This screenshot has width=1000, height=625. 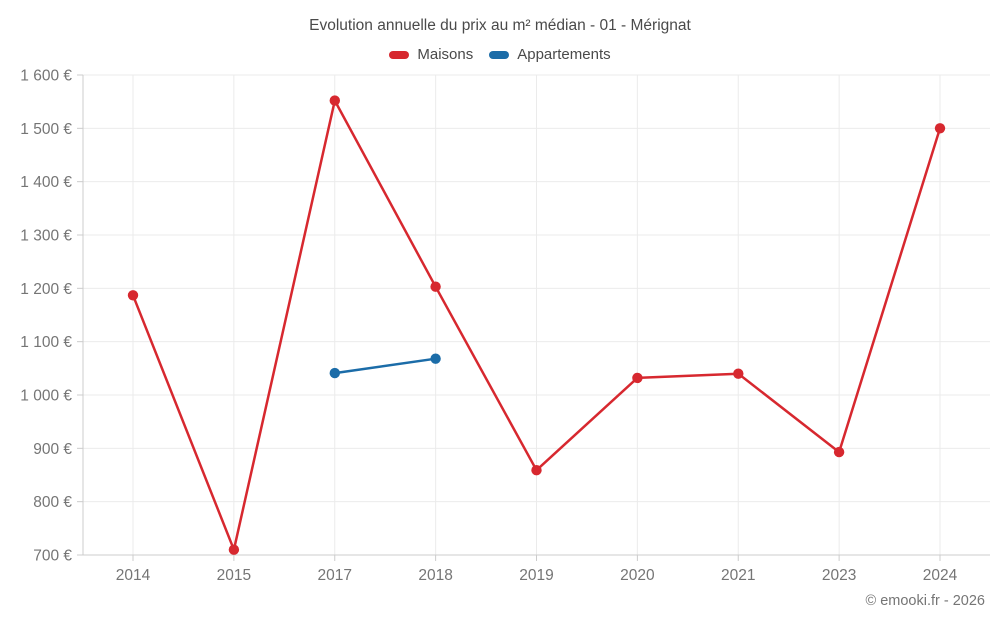 I want to click on y-axis-label: 1 100 €, so click(x=46, y=342).